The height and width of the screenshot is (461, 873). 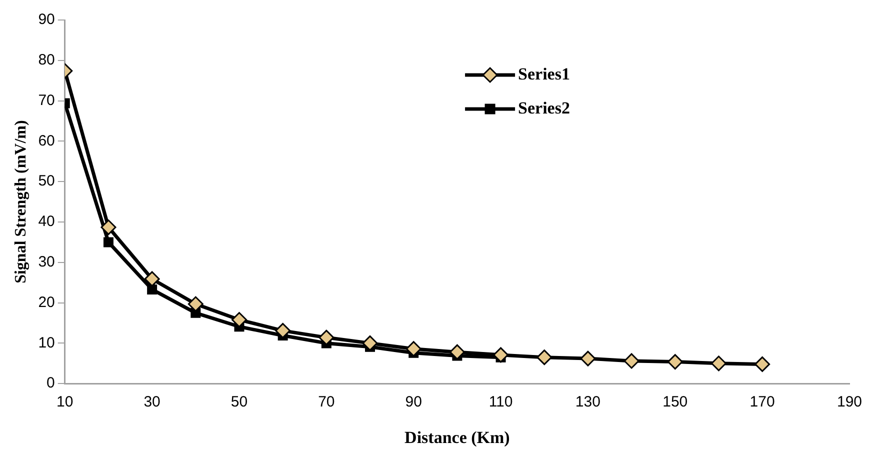 What do you see at coordinates (46, 302) in the screenshot?
I see `y-tick-label: 20` at bounding box center [46, 302].